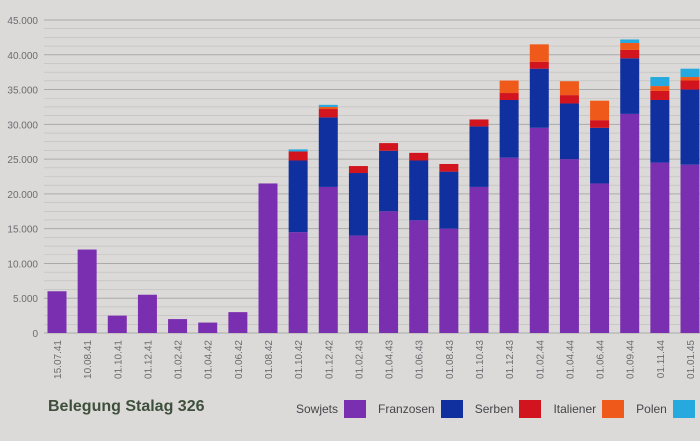 This screenshot has width=700, height=441. I want to click on y-tick-label: 35.000, so click(22, 91).